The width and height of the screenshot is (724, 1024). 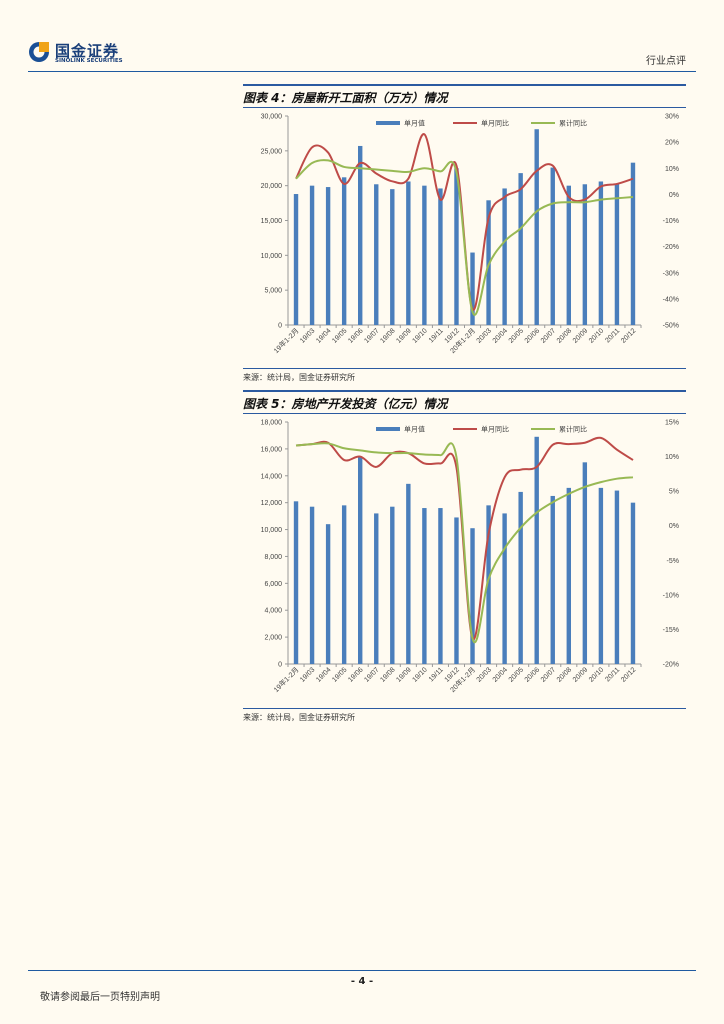 I want to click on y2-tick-label: -15%, so click(x=671, y=630).